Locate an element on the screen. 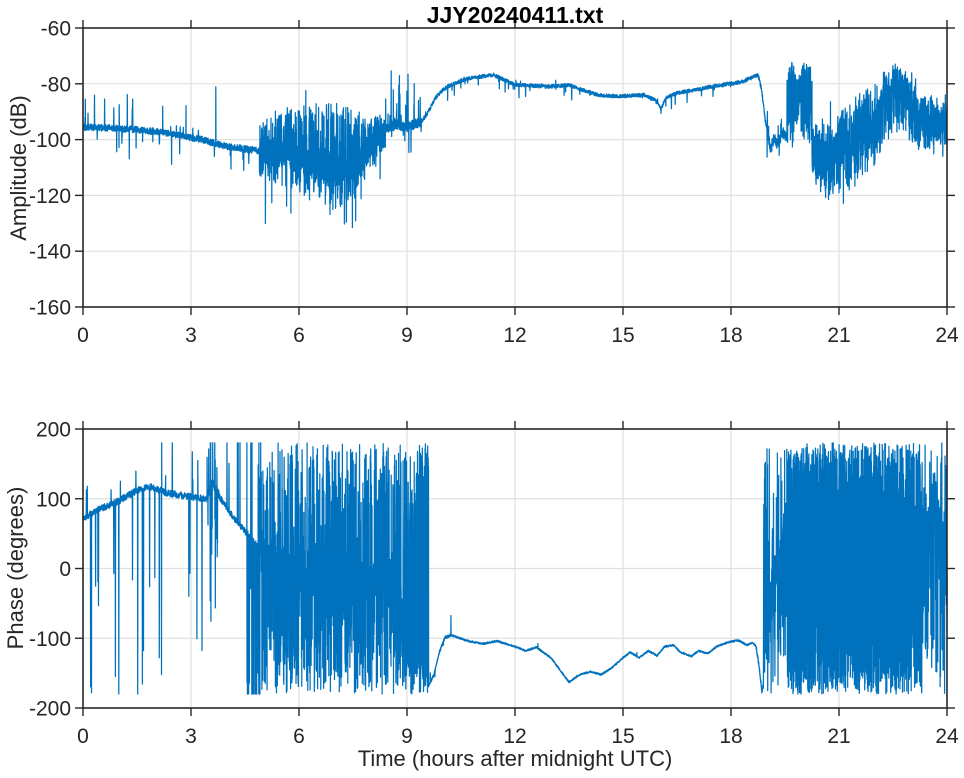  y-tick-label: -120 is located at coordinates (50, 196).